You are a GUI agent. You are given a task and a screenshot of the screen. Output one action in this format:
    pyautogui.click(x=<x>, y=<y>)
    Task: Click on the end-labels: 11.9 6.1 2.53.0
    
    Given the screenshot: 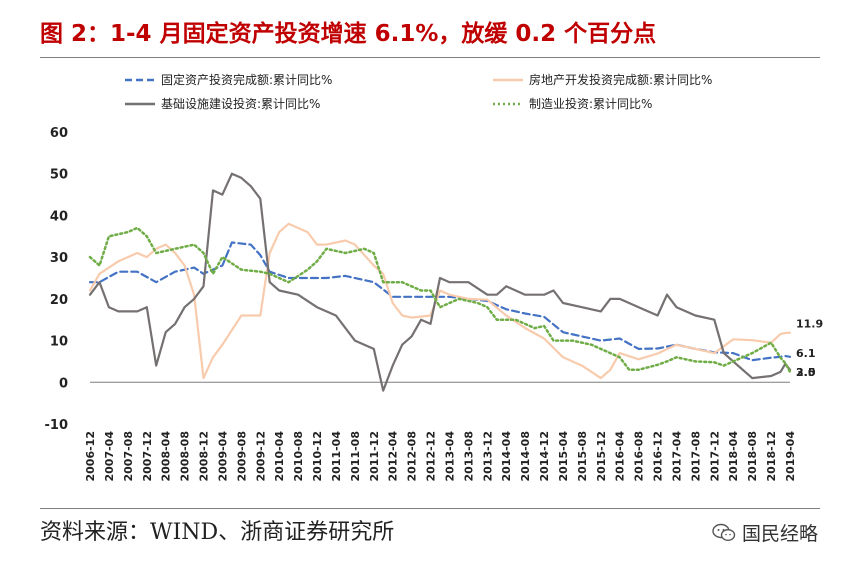 What is the action you would take?
    pyautogui.click(x=809, y=348)
    